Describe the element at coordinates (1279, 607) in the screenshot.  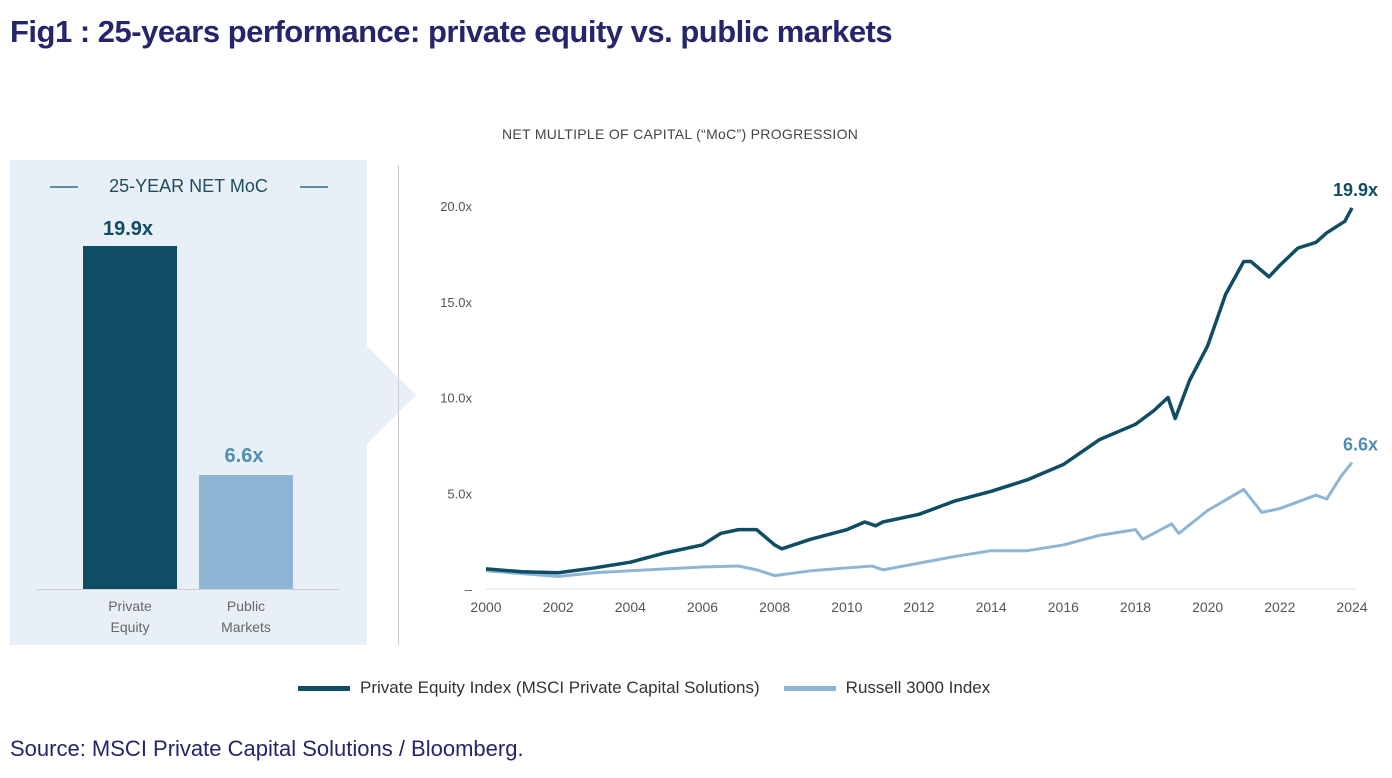
I see `x-tick-label: 2022` at that location.